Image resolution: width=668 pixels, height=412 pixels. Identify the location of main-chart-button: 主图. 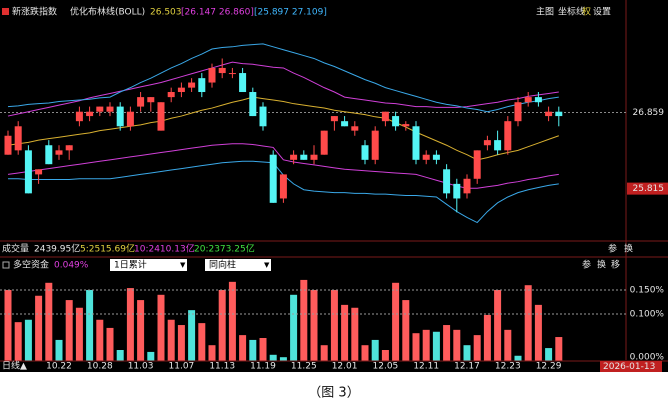
(545, 12).